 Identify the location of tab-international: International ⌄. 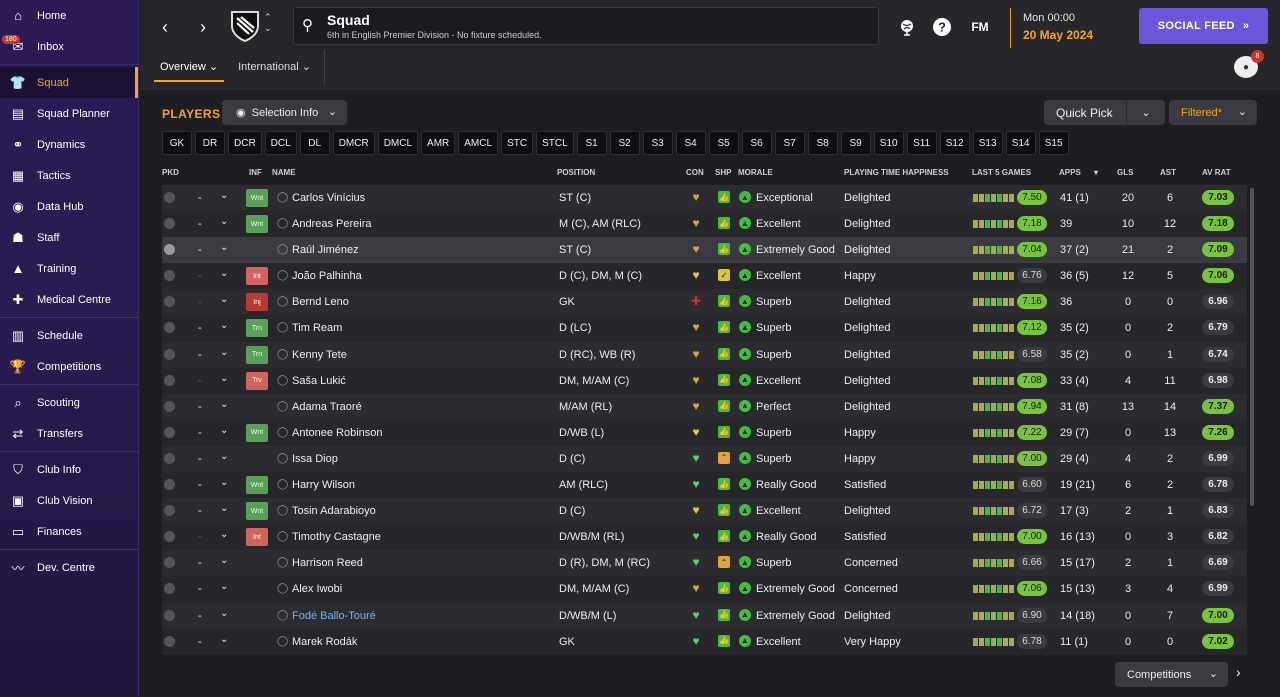
(274, 68).